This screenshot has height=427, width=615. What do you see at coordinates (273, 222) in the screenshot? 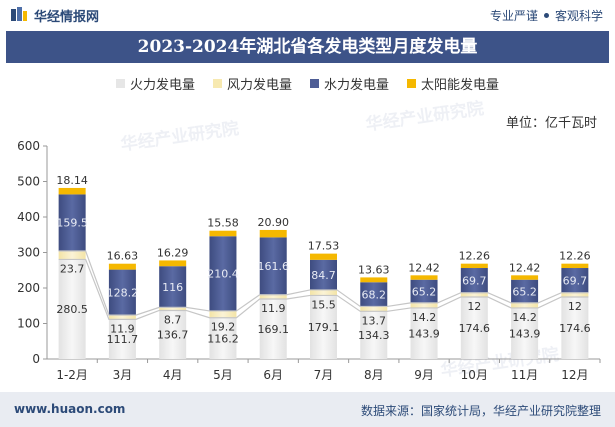
I see `data-label-solar: 20.90` at bounding box center [273, 222].